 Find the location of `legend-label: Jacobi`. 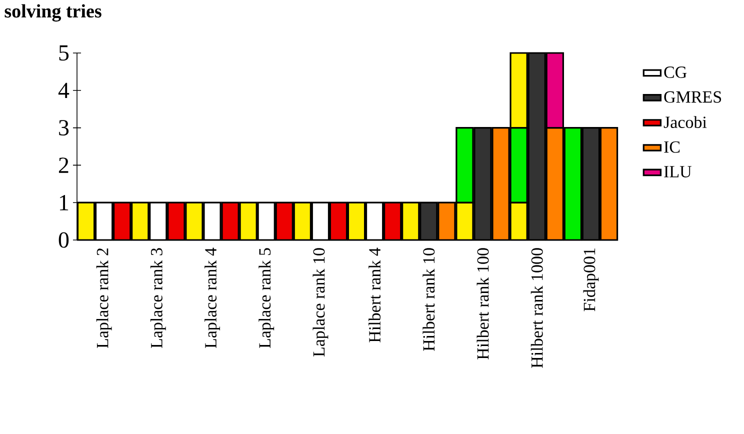

legend-label: Jacobi is located at coordinates (685, 122).